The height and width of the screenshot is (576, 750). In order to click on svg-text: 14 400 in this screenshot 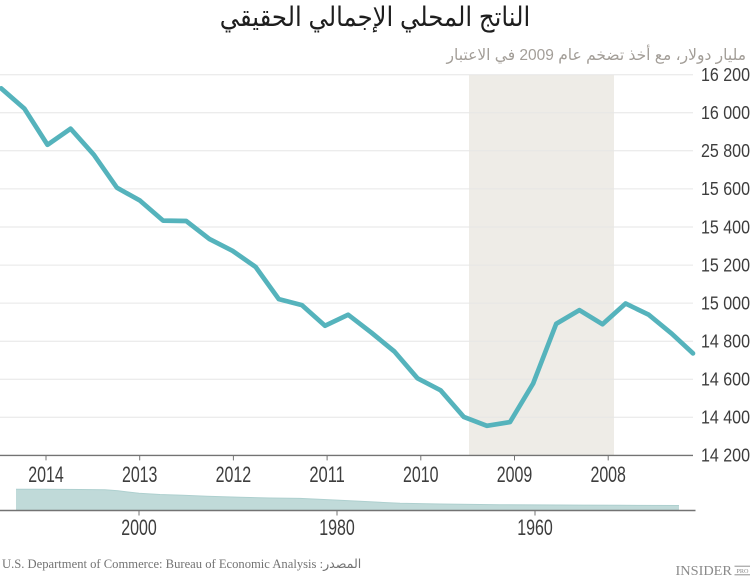, I will do `click(725, 417)`.